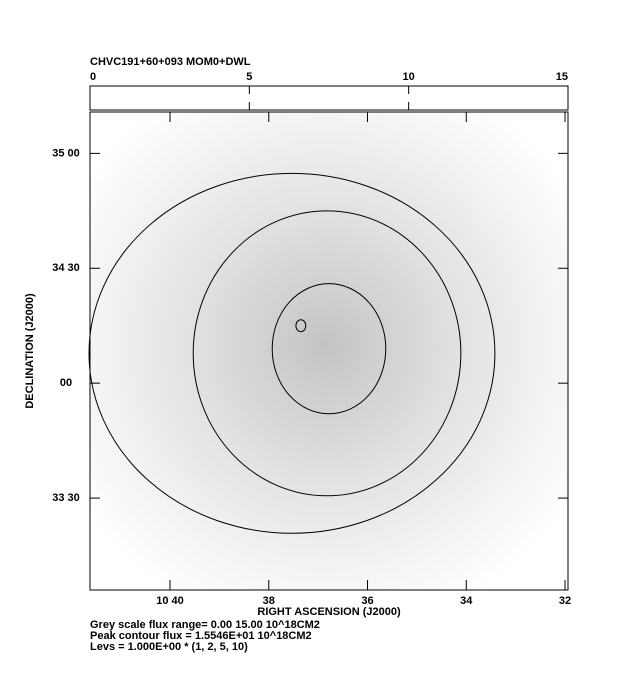 Image resolution: width=624 pixels, height=689 pixels. Describe the element at coordinates (466, 601) in the screenshot. I see `x-tick-label: 34` at that location.